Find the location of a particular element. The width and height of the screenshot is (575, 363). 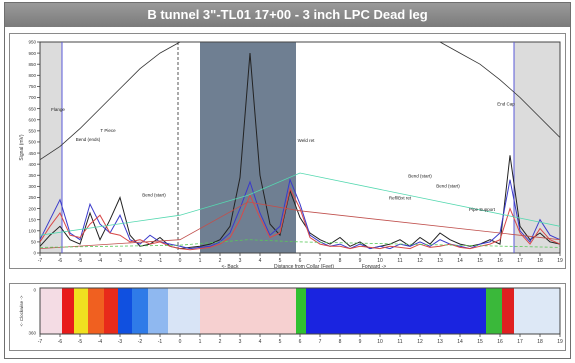

heatmap-x-tick-label-0: -7 is located at coordinates (40, 342).